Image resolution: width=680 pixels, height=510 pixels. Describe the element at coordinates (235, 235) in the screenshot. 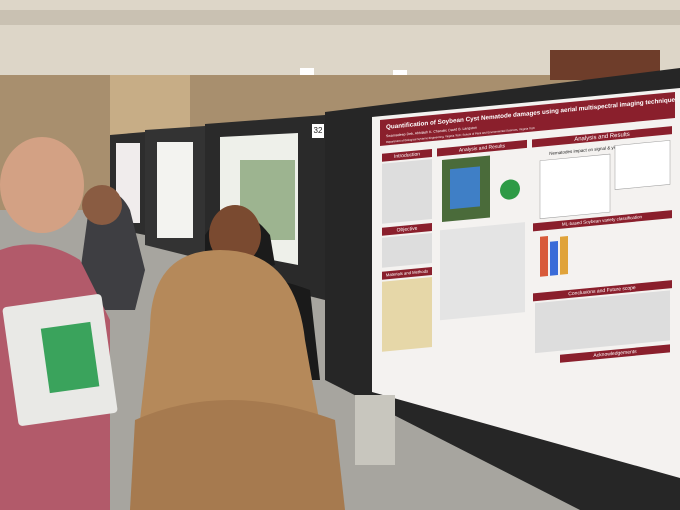

I see `person-face` at that location.